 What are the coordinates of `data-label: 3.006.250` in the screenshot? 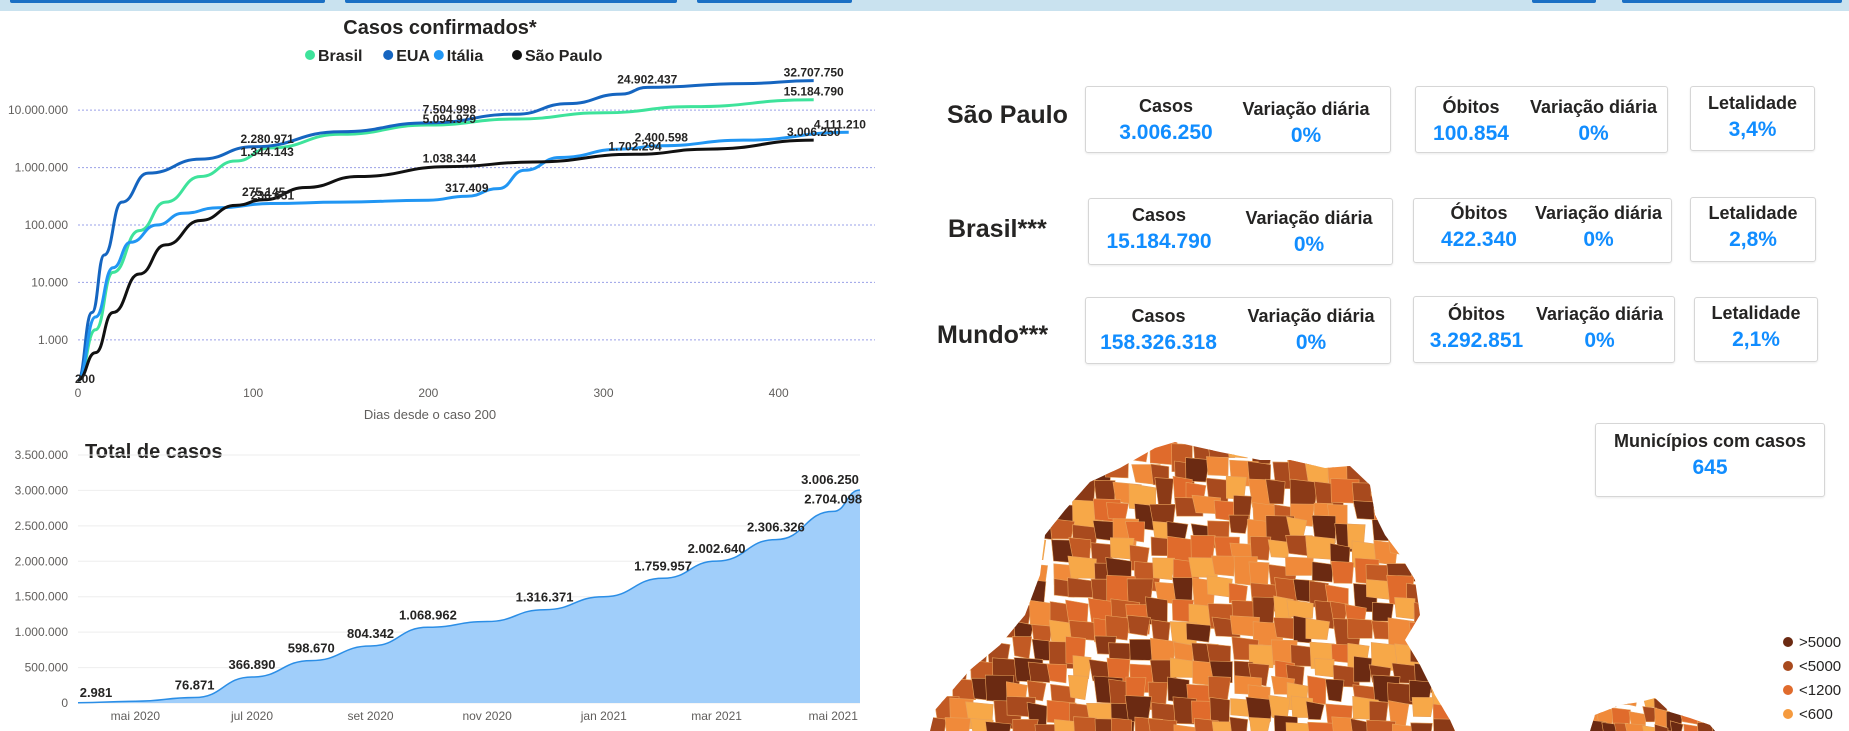 It's located at (814, 132).